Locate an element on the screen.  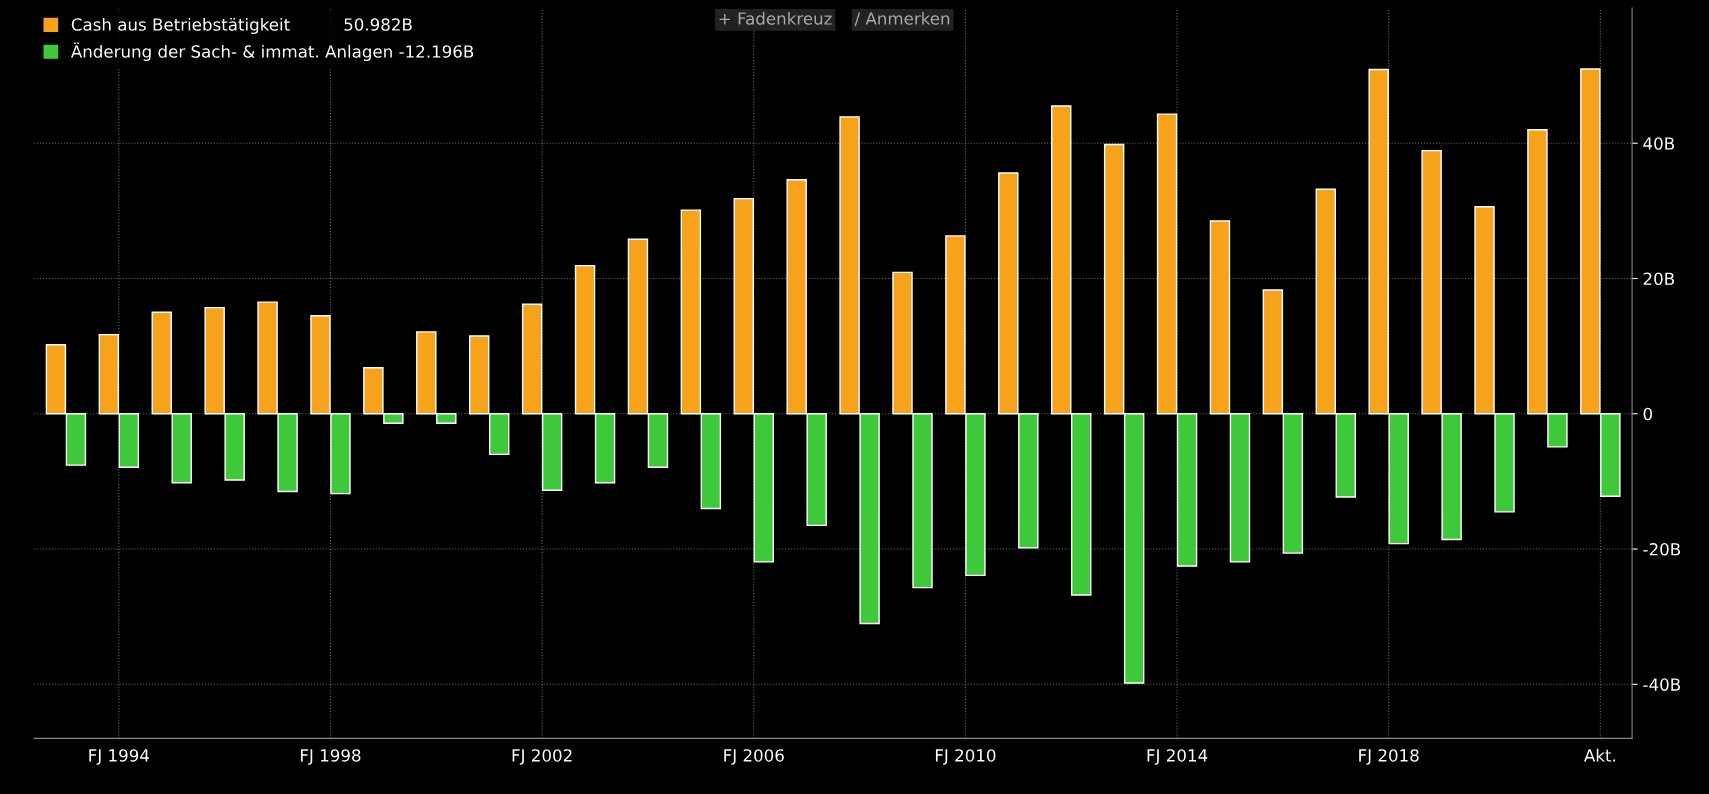
x-tick-label: FJ 2006 is located at coordinates (754, 757).